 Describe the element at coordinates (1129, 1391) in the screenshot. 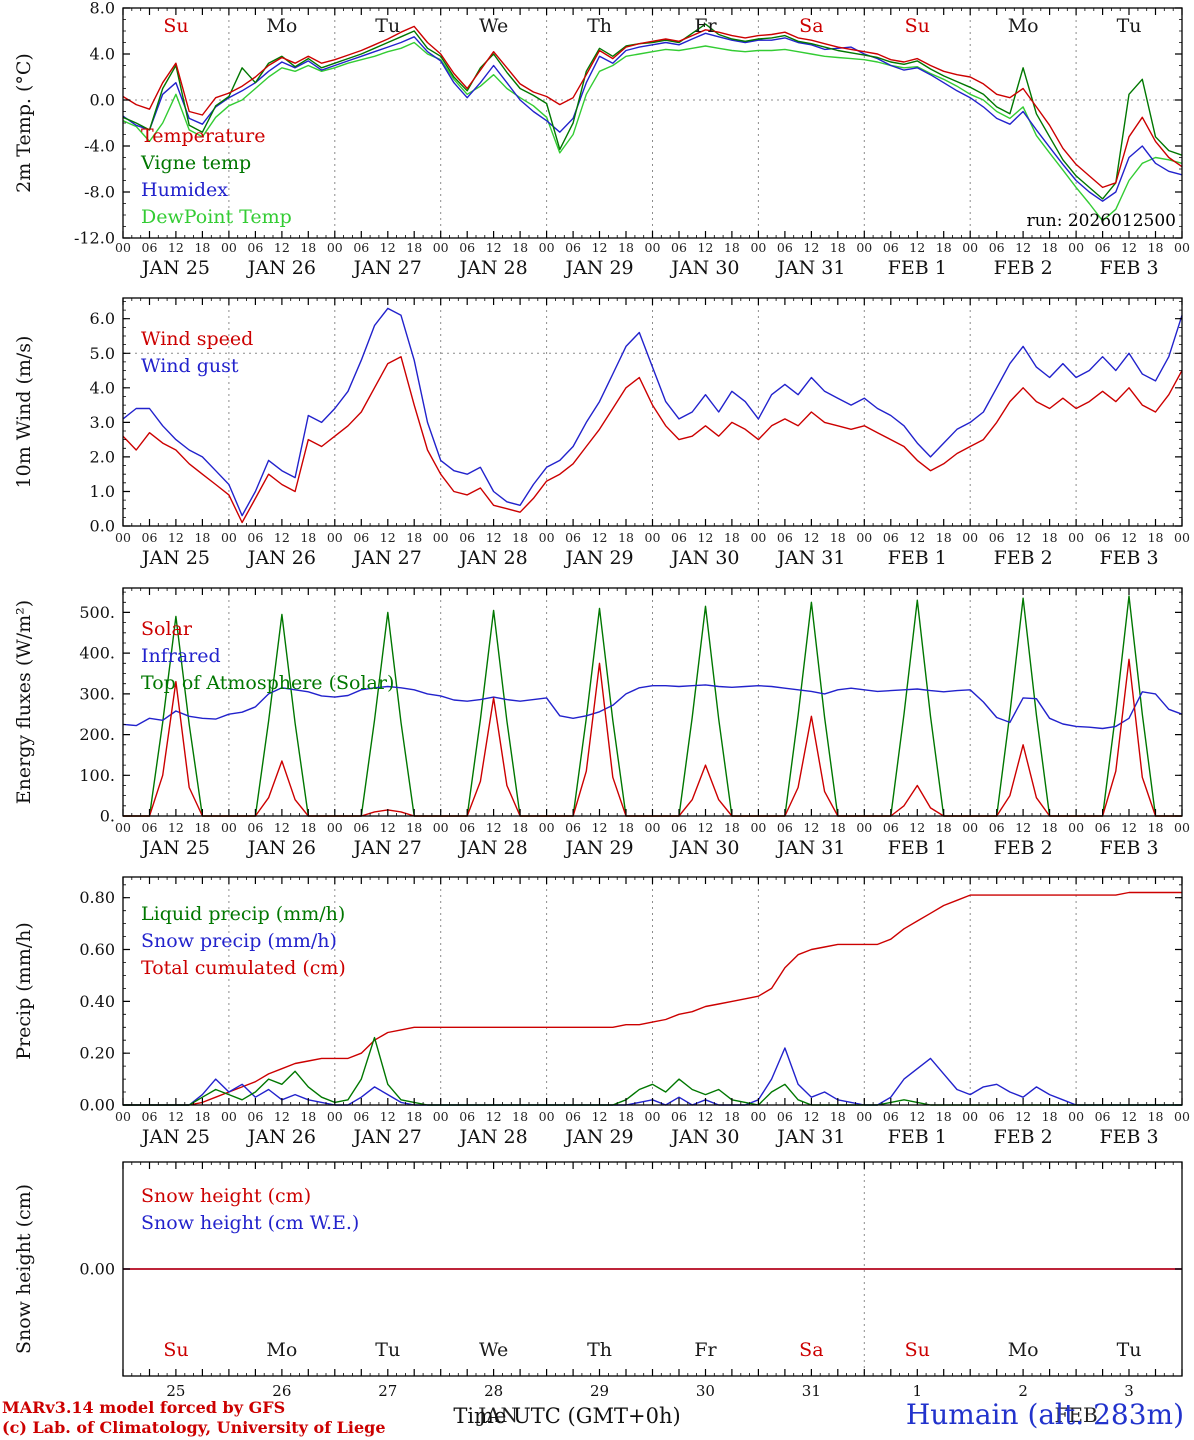

I see `short-date-label: 3` at that location.